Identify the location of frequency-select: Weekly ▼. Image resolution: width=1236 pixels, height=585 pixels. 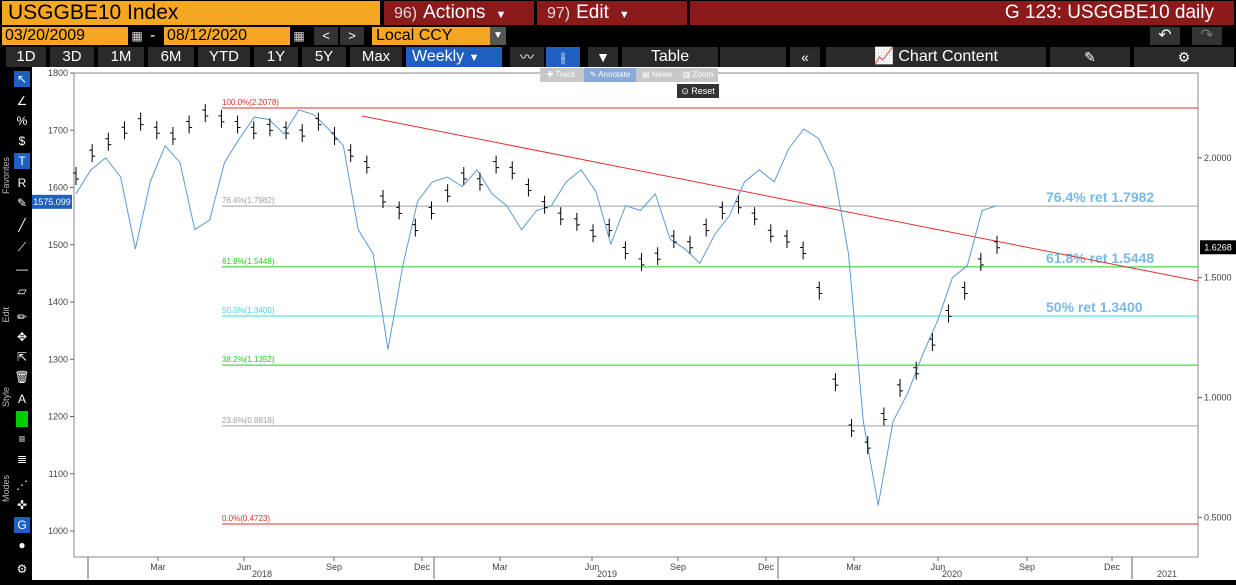
(454, 57).